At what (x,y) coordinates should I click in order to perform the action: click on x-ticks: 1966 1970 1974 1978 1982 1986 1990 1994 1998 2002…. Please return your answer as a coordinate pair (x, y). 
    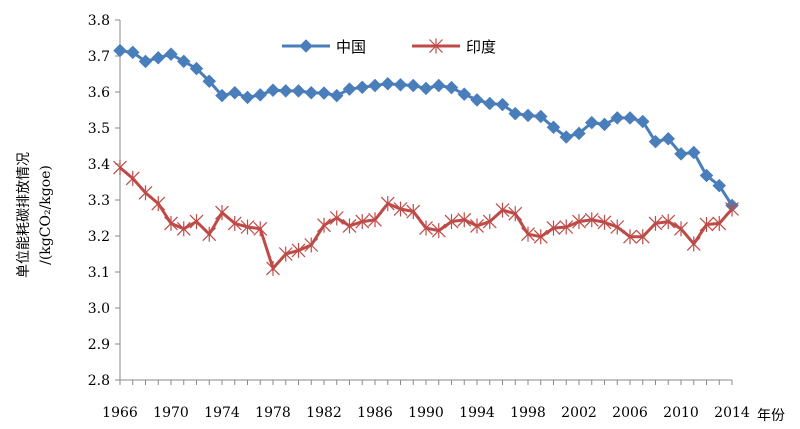
    Looking at the image, I should click on (426, 400).